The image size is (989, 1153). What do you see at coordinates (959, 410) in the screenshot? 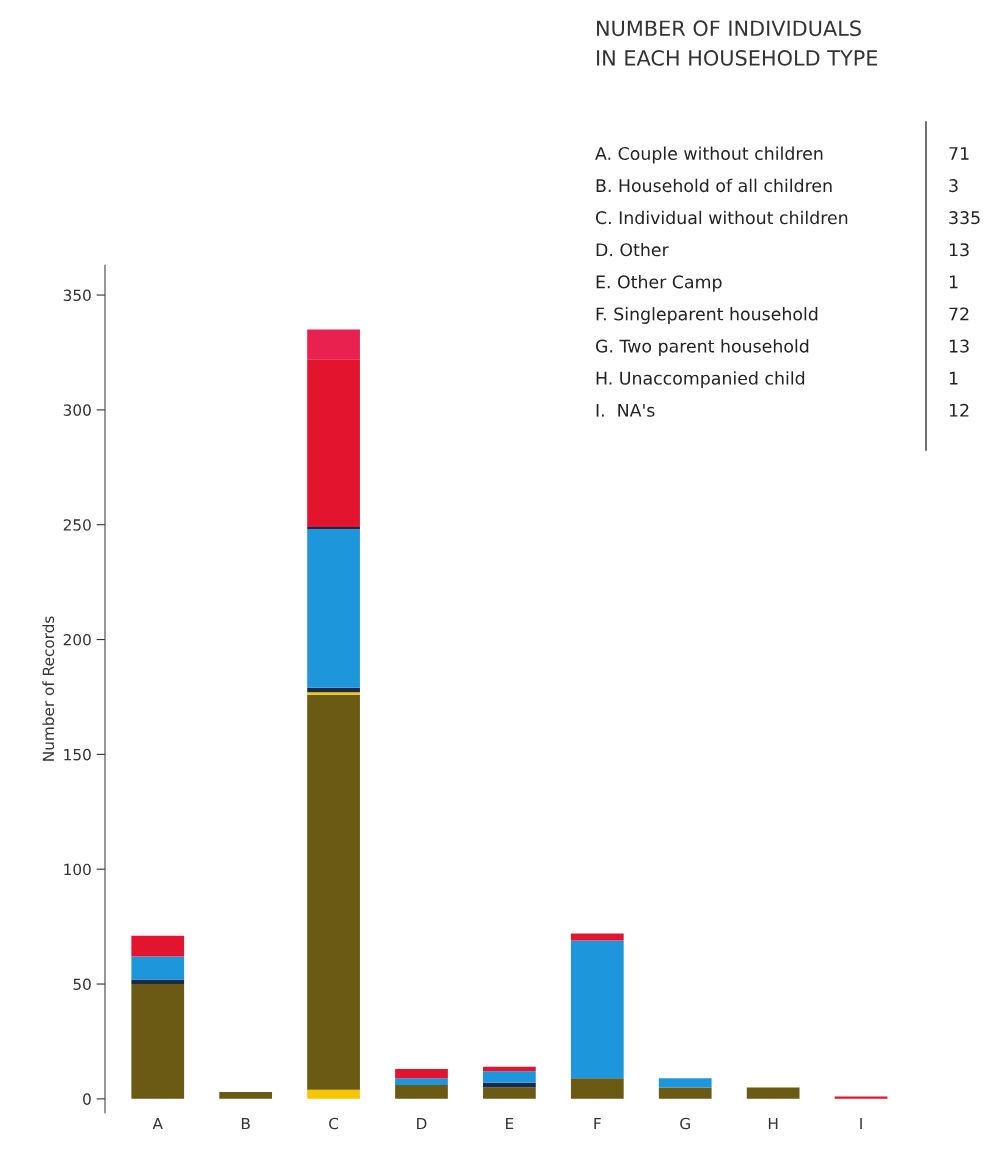
I see `text: 12` at bounding box center [959, 410].